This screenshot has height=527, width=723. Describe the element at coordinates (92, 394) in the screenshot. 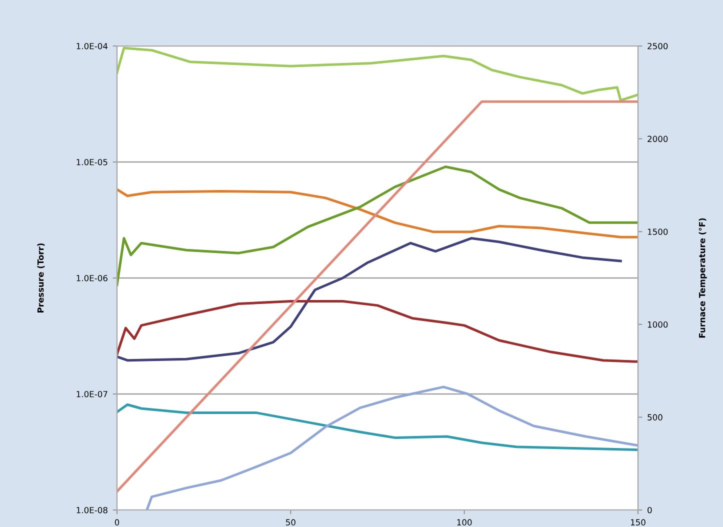

I see `y-tick-label: 1.0E-07` at that location.